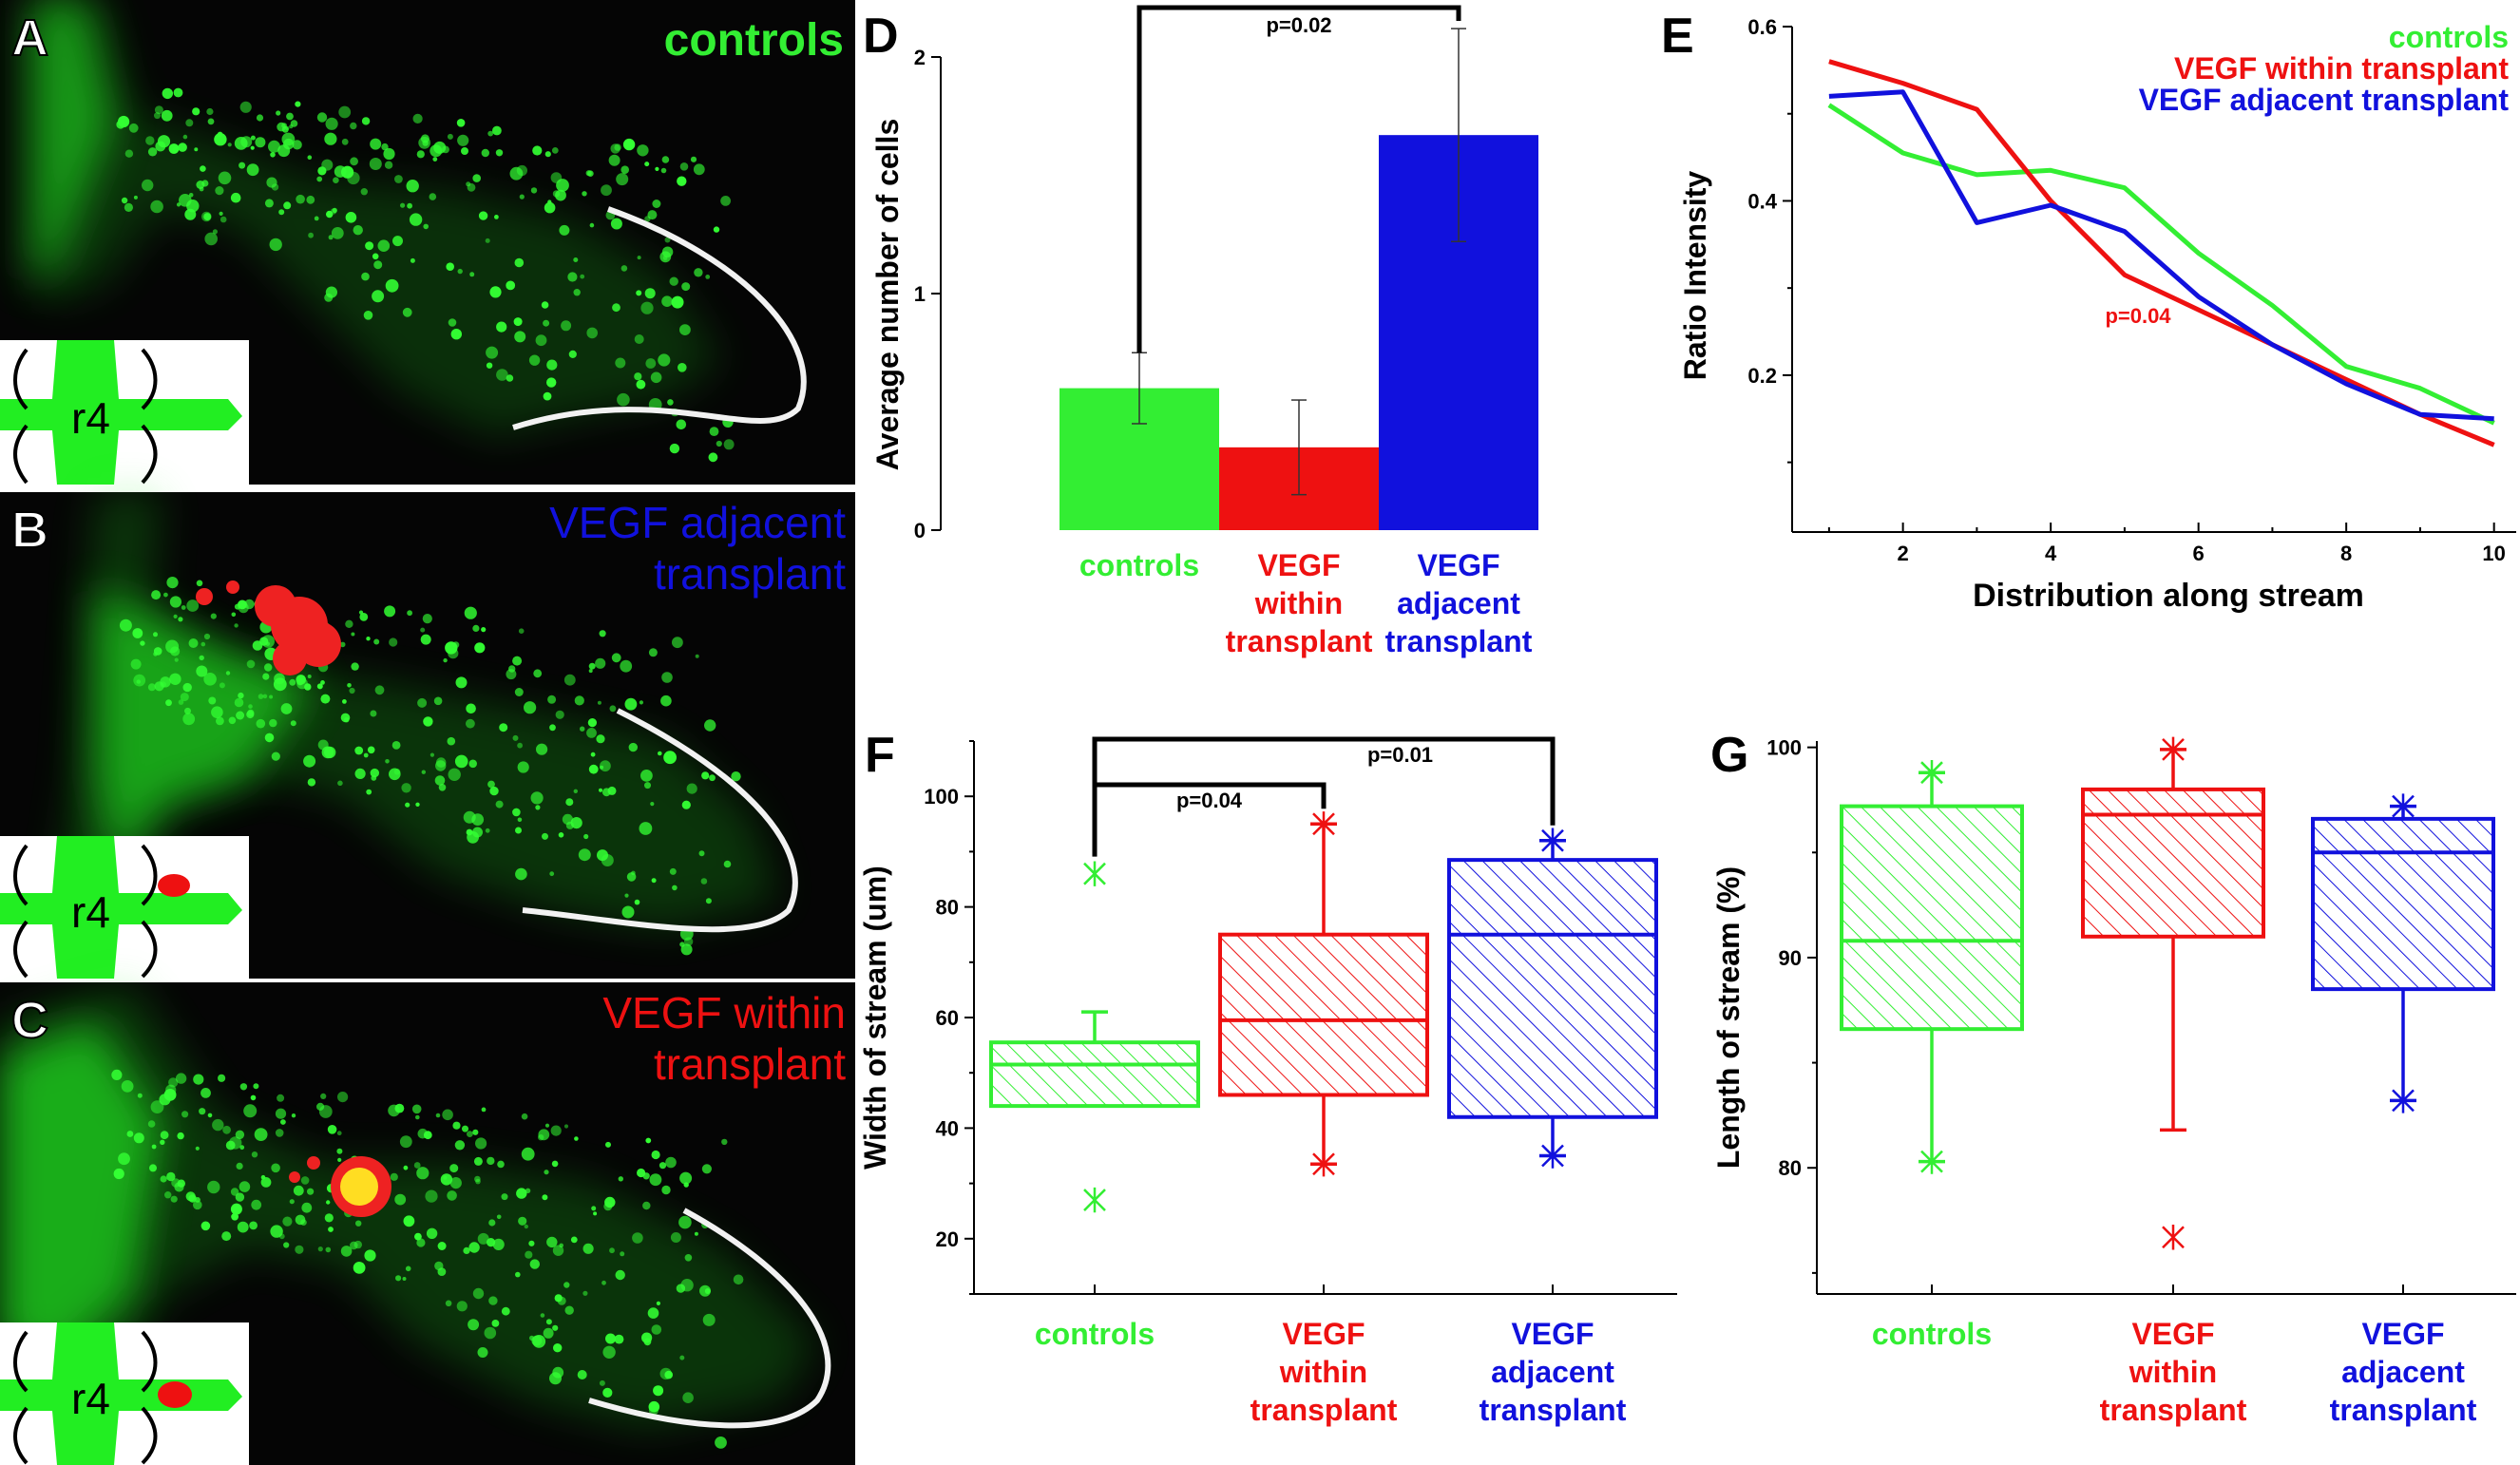 This screenshot has height=1465, width=2520. Describe the element at coordinates (2493, 553) in the screenshot. I see `x-tick-label: 10` at that location.